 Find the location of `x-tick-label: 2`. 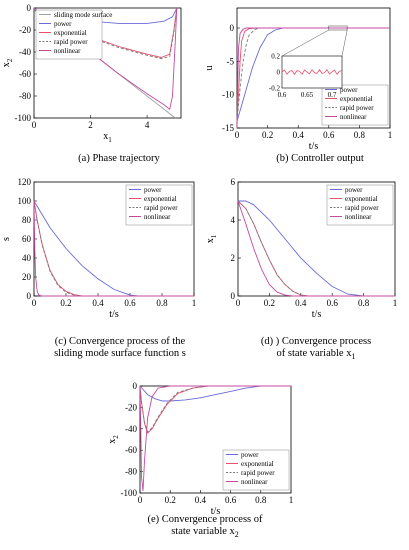

x-tick-label: 2 is located at coordinates (90, 125).